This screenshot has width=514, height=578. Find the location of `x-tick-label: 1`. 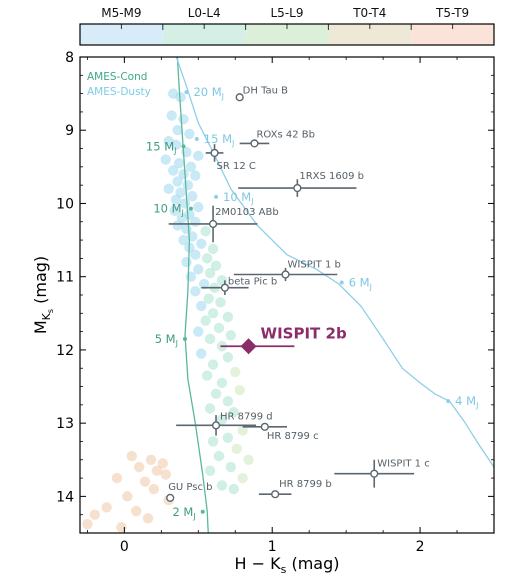

x-tick-label: 1 is located at coordinates (272, 547).